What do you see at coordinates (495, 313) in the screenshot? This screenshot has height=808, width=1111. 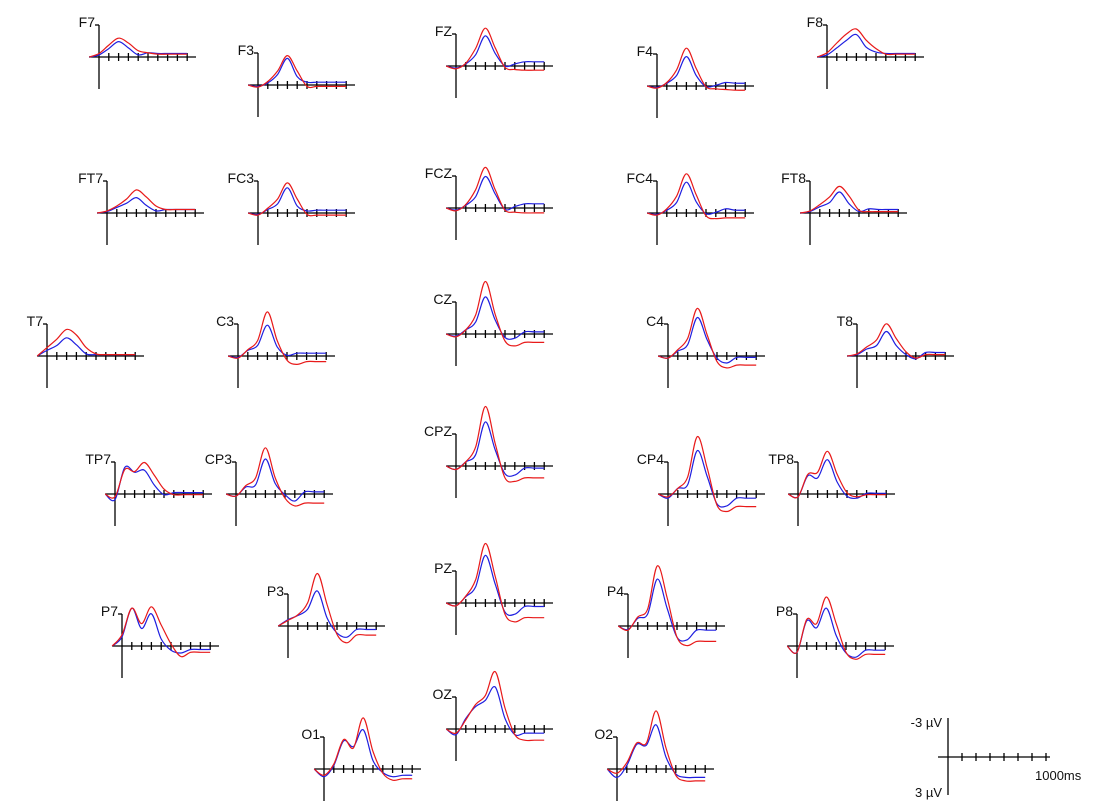 I see `waveform-red-cz` at bounding box center [495, 313].